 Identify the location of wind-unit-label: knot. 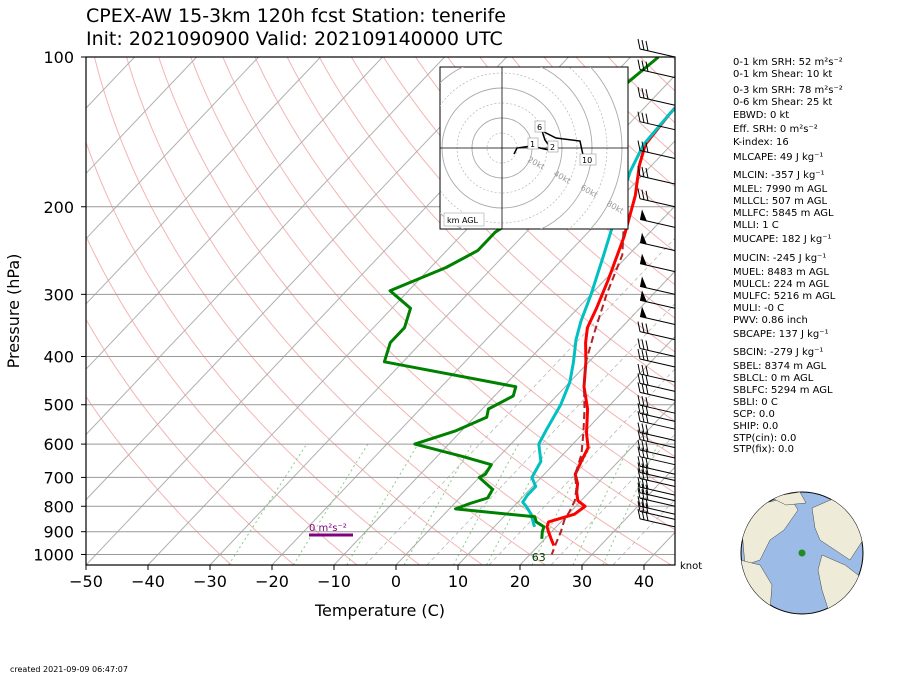
(691, 566).